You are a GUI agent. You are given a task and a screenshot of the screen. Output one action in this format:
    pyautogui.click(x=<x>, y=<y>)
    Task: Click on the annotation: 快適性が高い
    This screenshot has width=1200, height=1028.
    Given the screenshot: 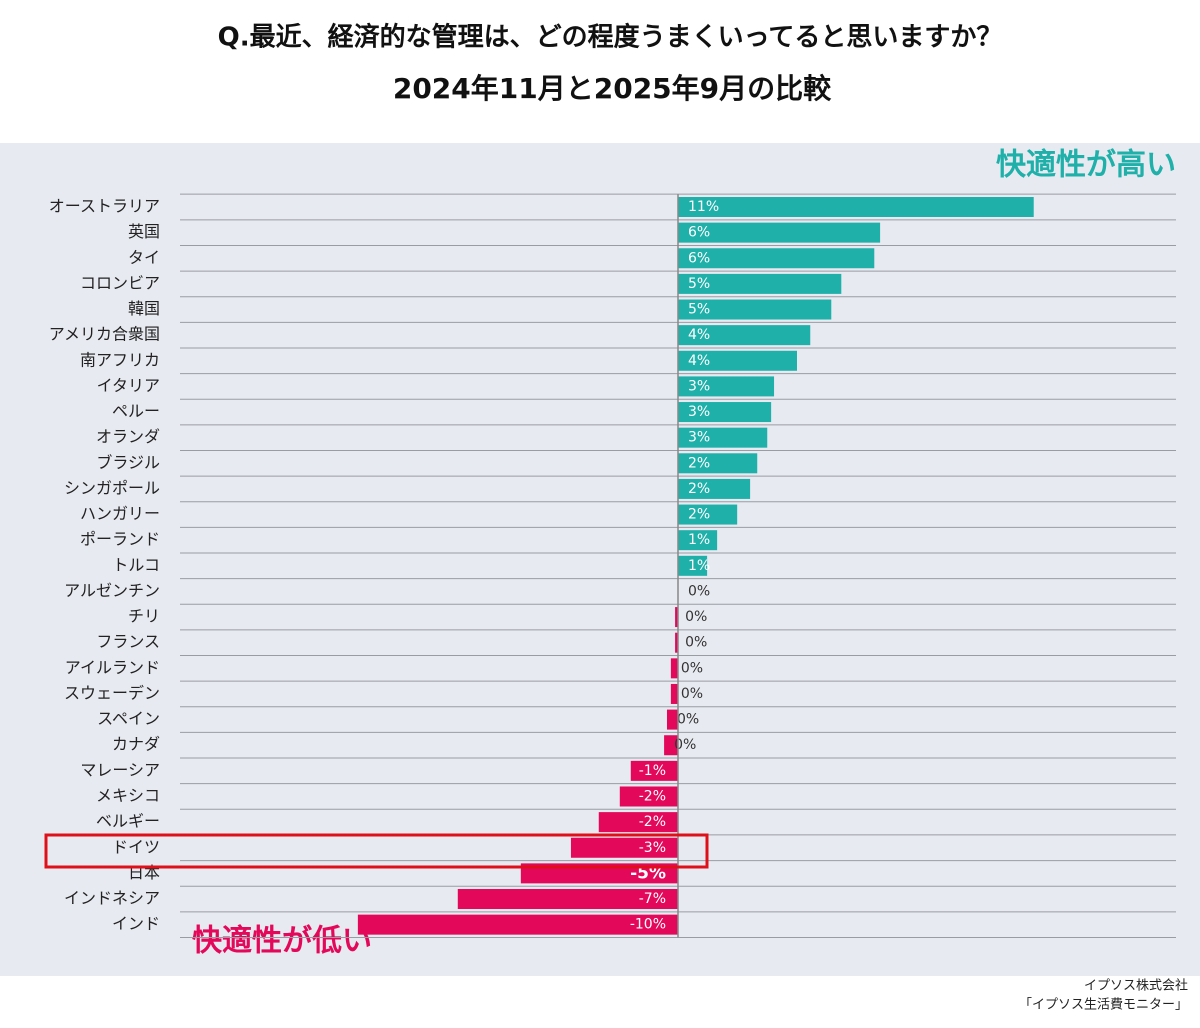 What is the action you would take?
    pyautogui.click(x=1086, y=165)
    